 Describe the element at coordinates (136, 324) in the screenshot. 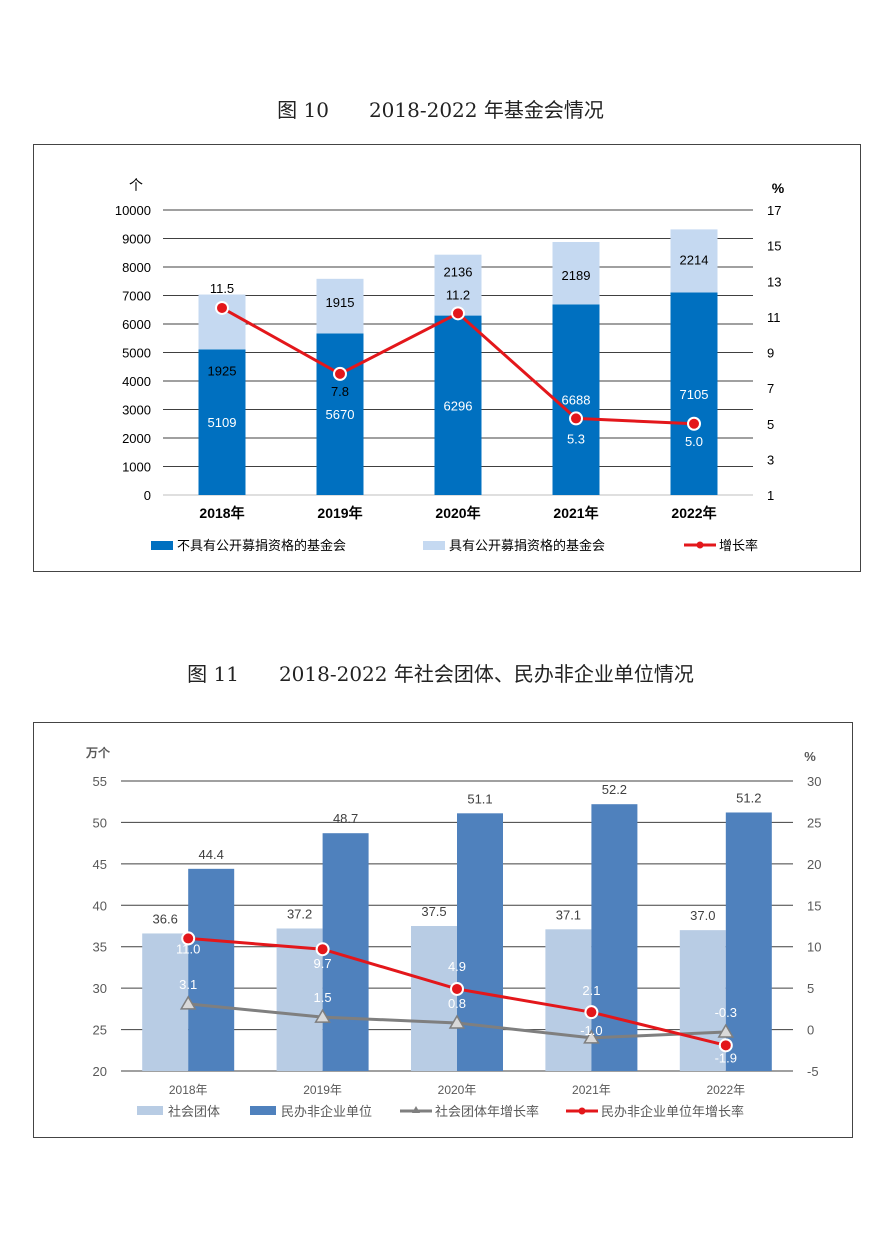

I see `y-tick-label: 6000` at that location.